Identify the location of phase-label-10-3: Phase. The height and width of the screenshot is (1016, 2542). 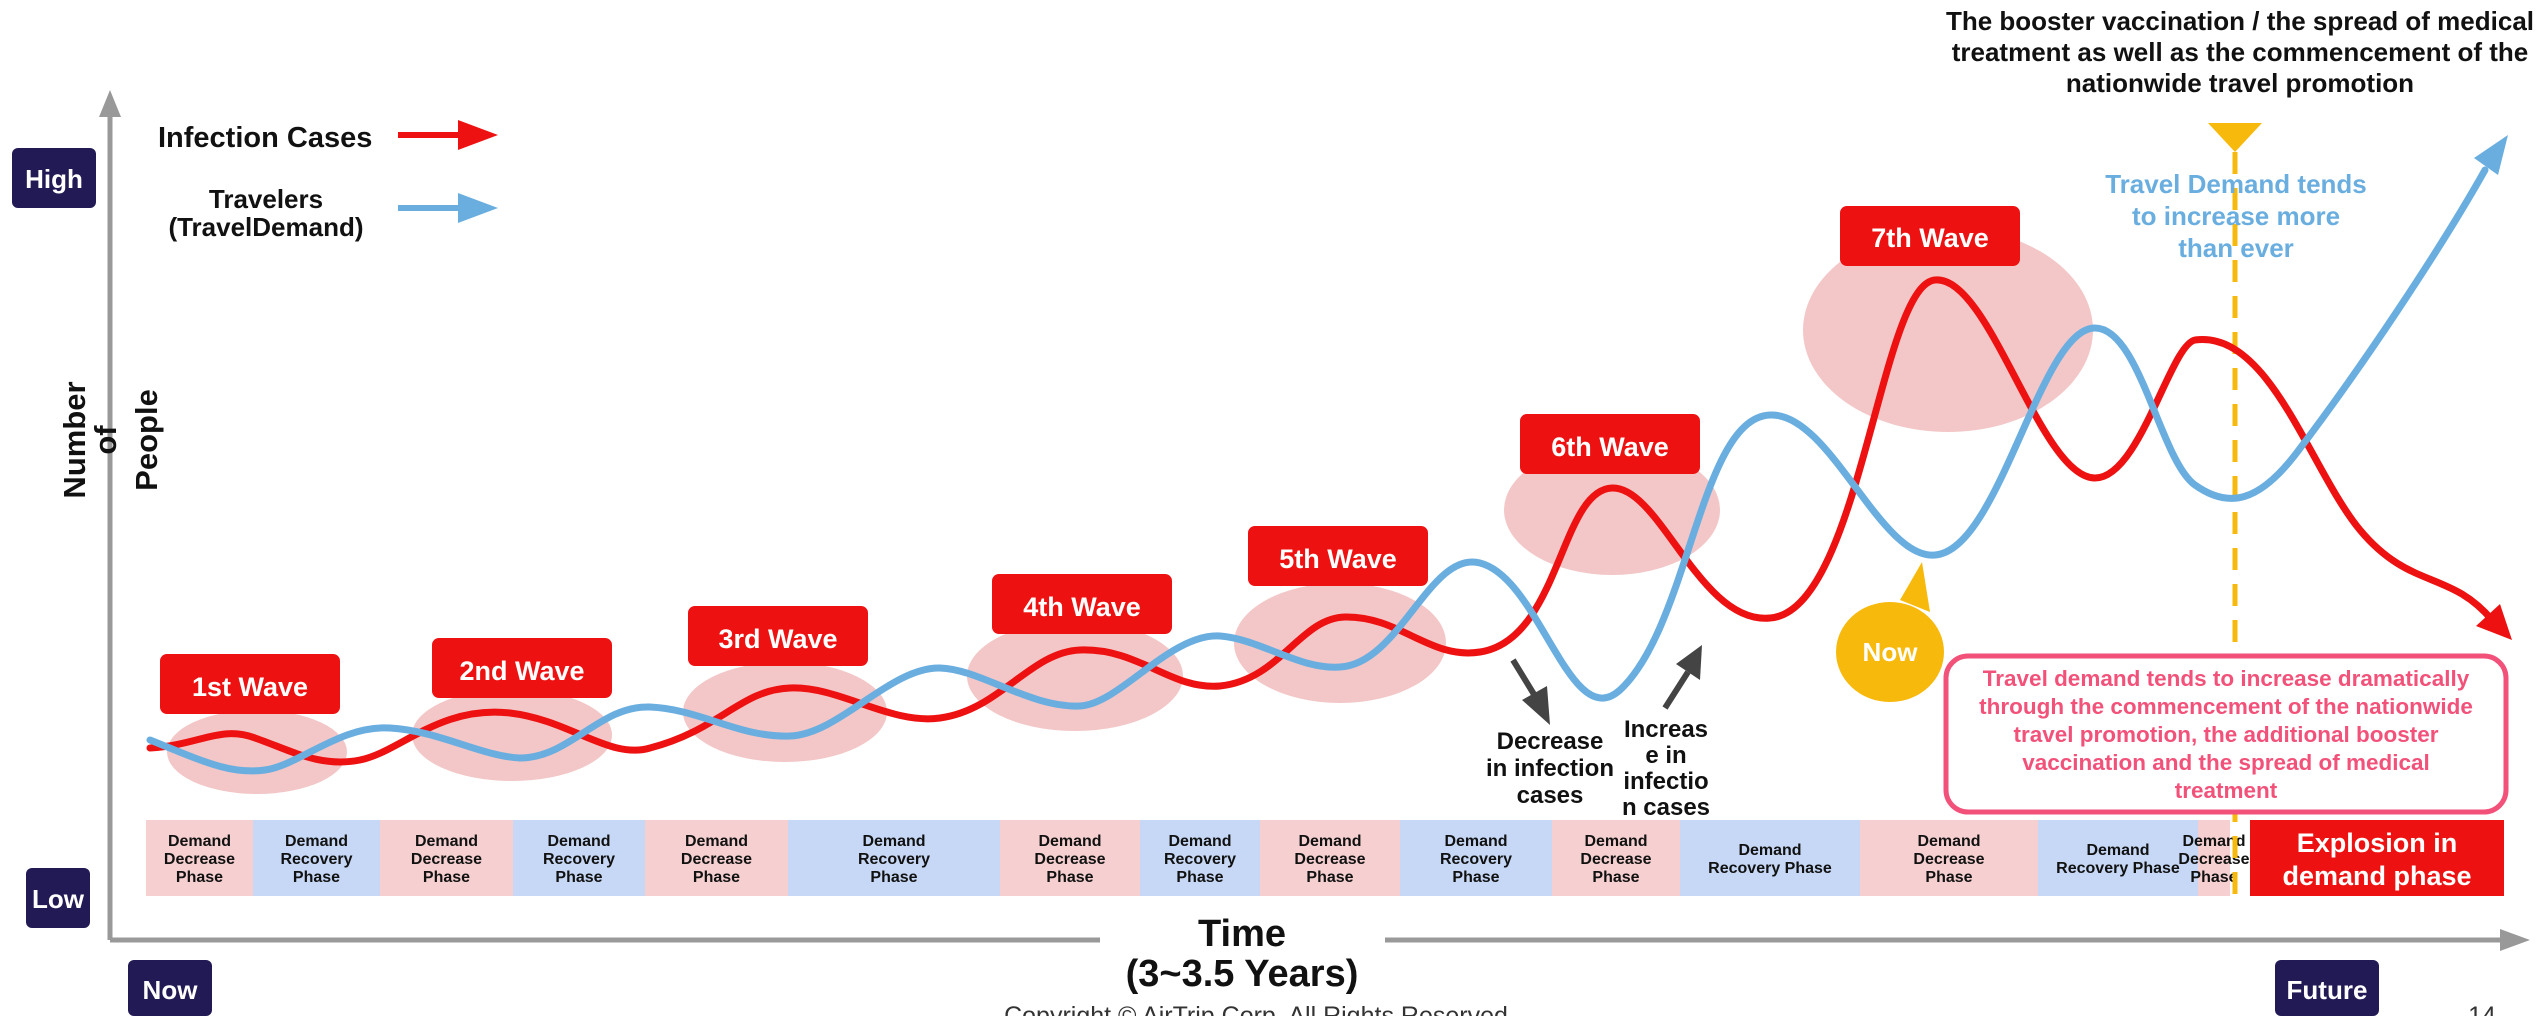
(1475, 877).